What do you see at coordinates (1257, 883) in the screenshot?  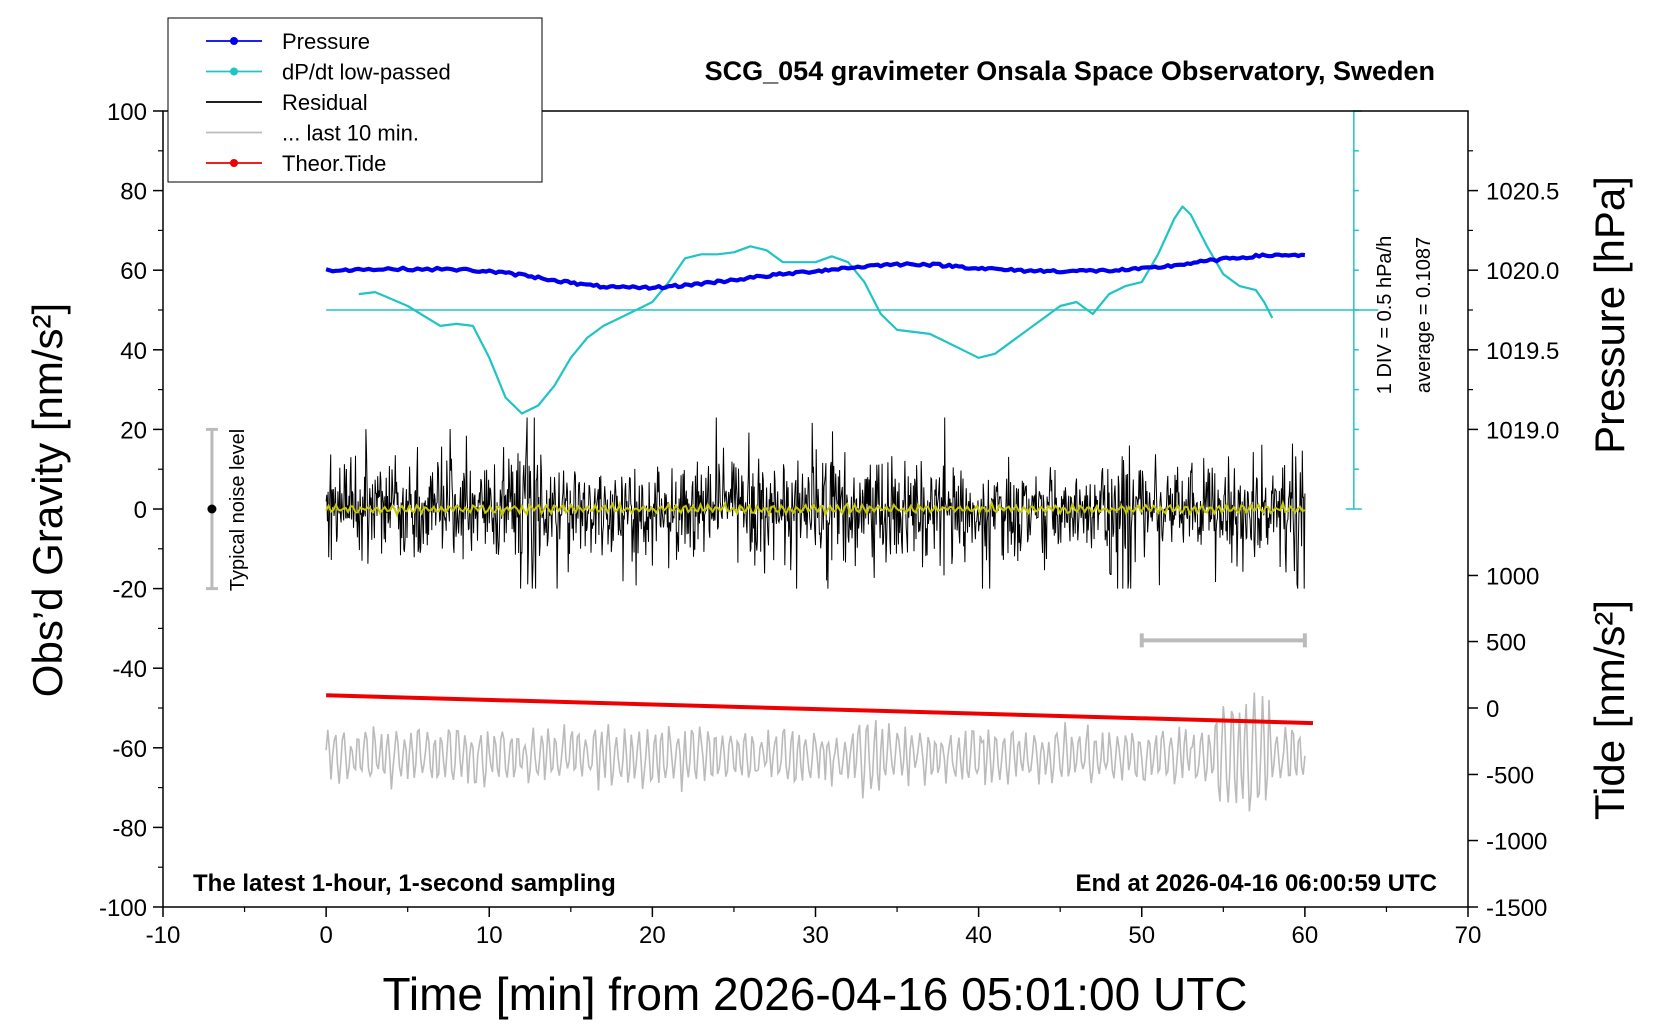 I see `end-time-note: End at 2026-04-16 06:00:59 UTC` at bounding box center [1257, 883].